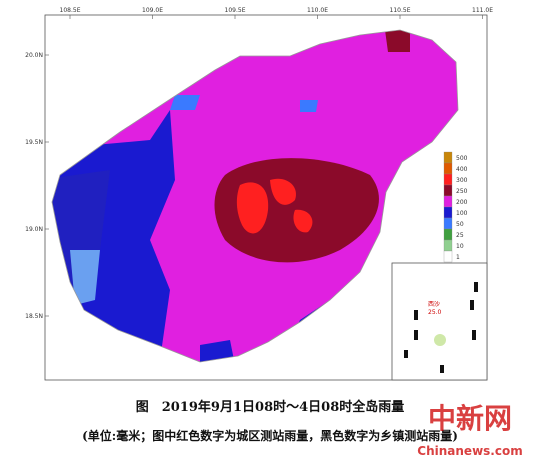 This screenshot has width=540, height=463. Describe the element at coordinates (434, 304) in the screenshot. I see `inset-label: 西沙` at that location.